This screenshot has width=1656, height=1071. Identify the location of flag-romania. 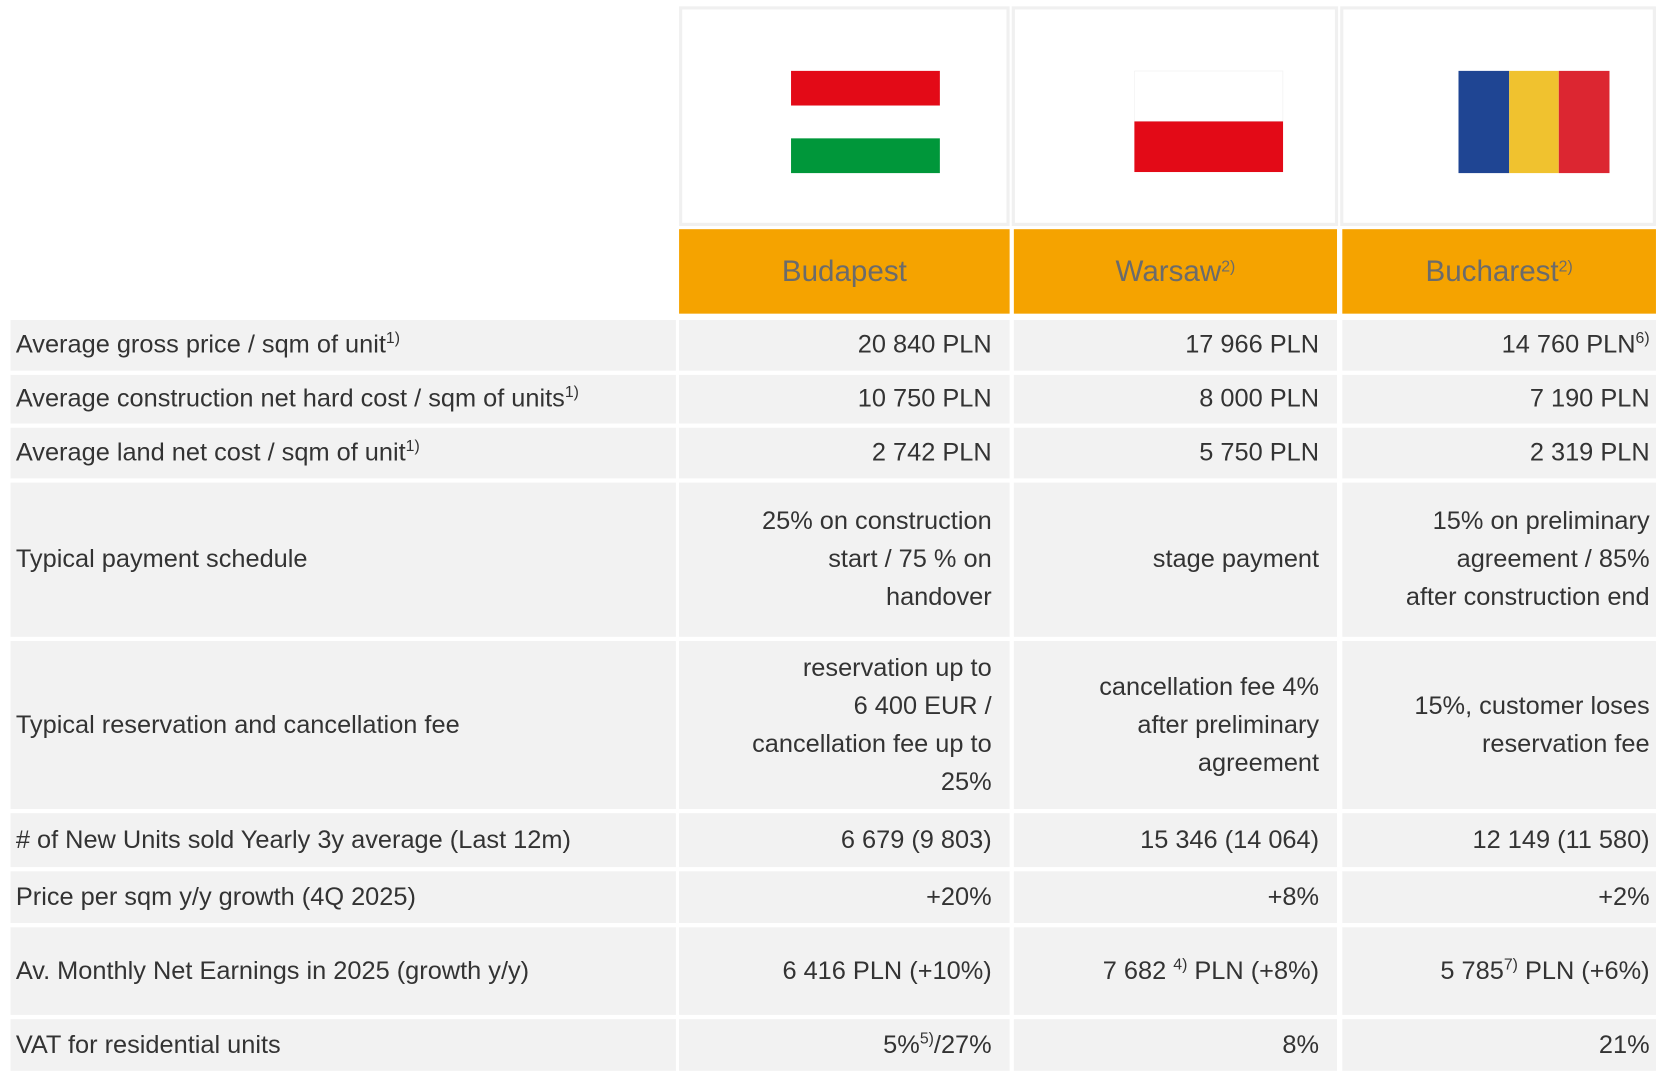
(1534, 122).